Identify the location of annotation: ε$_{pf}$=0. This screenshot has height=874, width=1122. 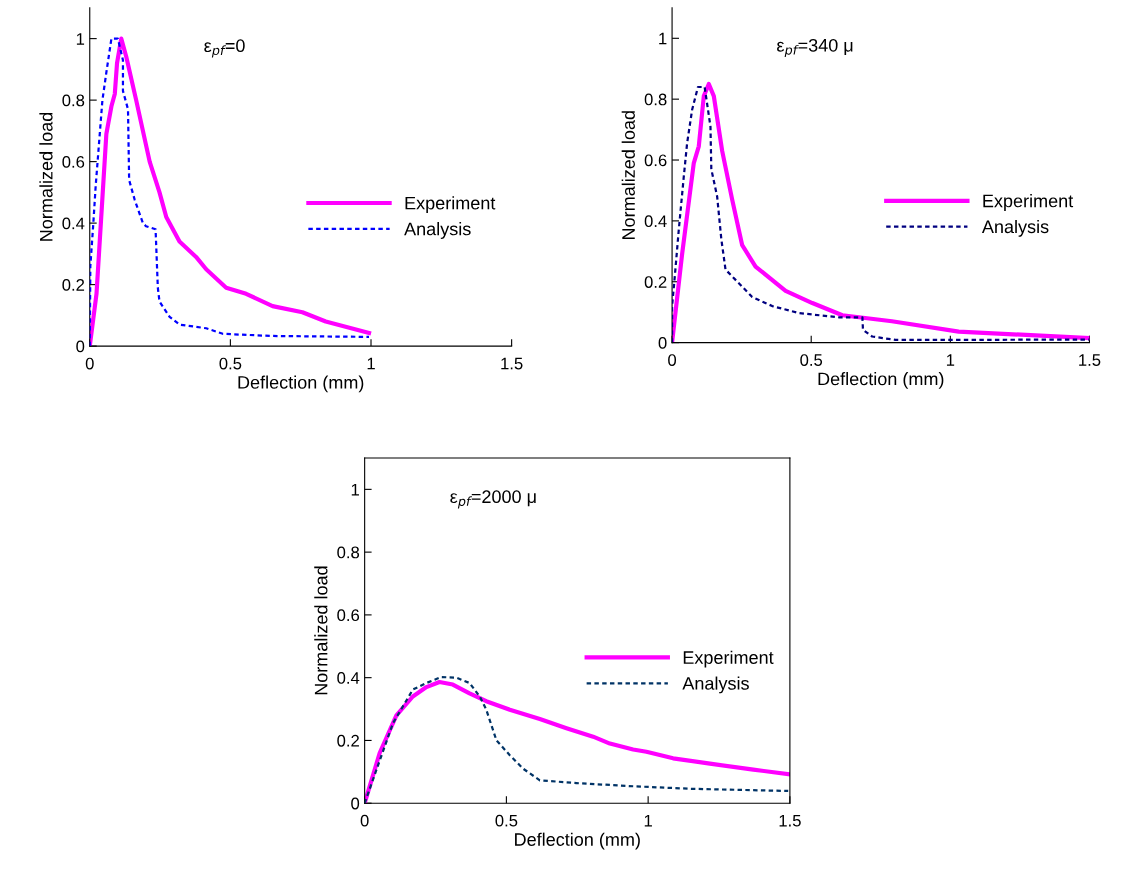
(224, 48).